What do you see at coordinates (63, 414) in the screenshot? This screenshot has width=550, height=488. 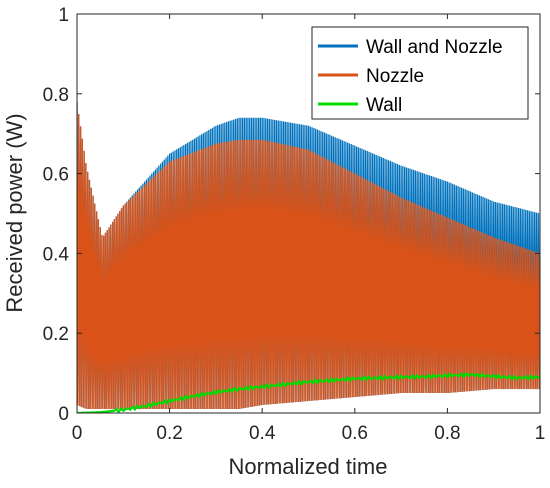 I see `y-tick-label: 0` at bounding box center [63, 414].